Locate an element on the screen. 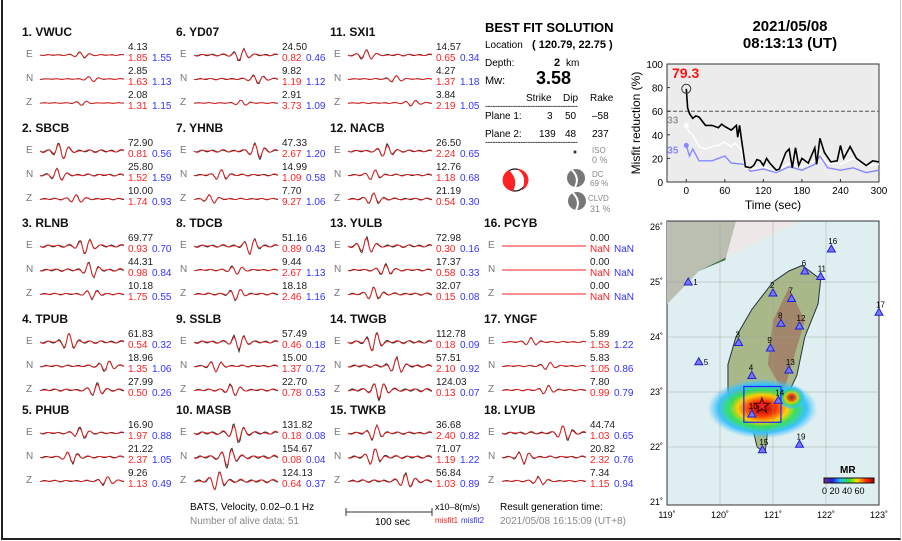  max-amplitude: 7.70 is located at coordinates (292, 191).